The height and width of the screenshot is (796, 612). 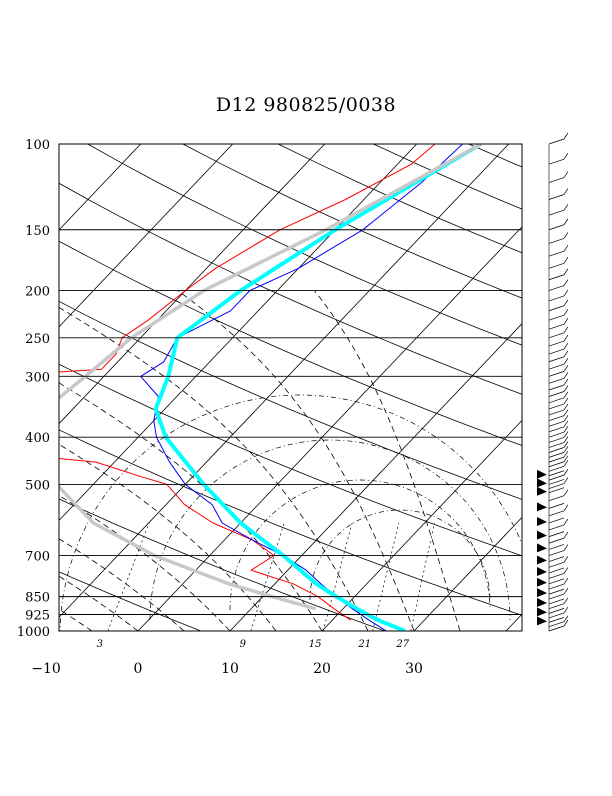 I want to click on wind-barbs, so click(x=553, y=382).